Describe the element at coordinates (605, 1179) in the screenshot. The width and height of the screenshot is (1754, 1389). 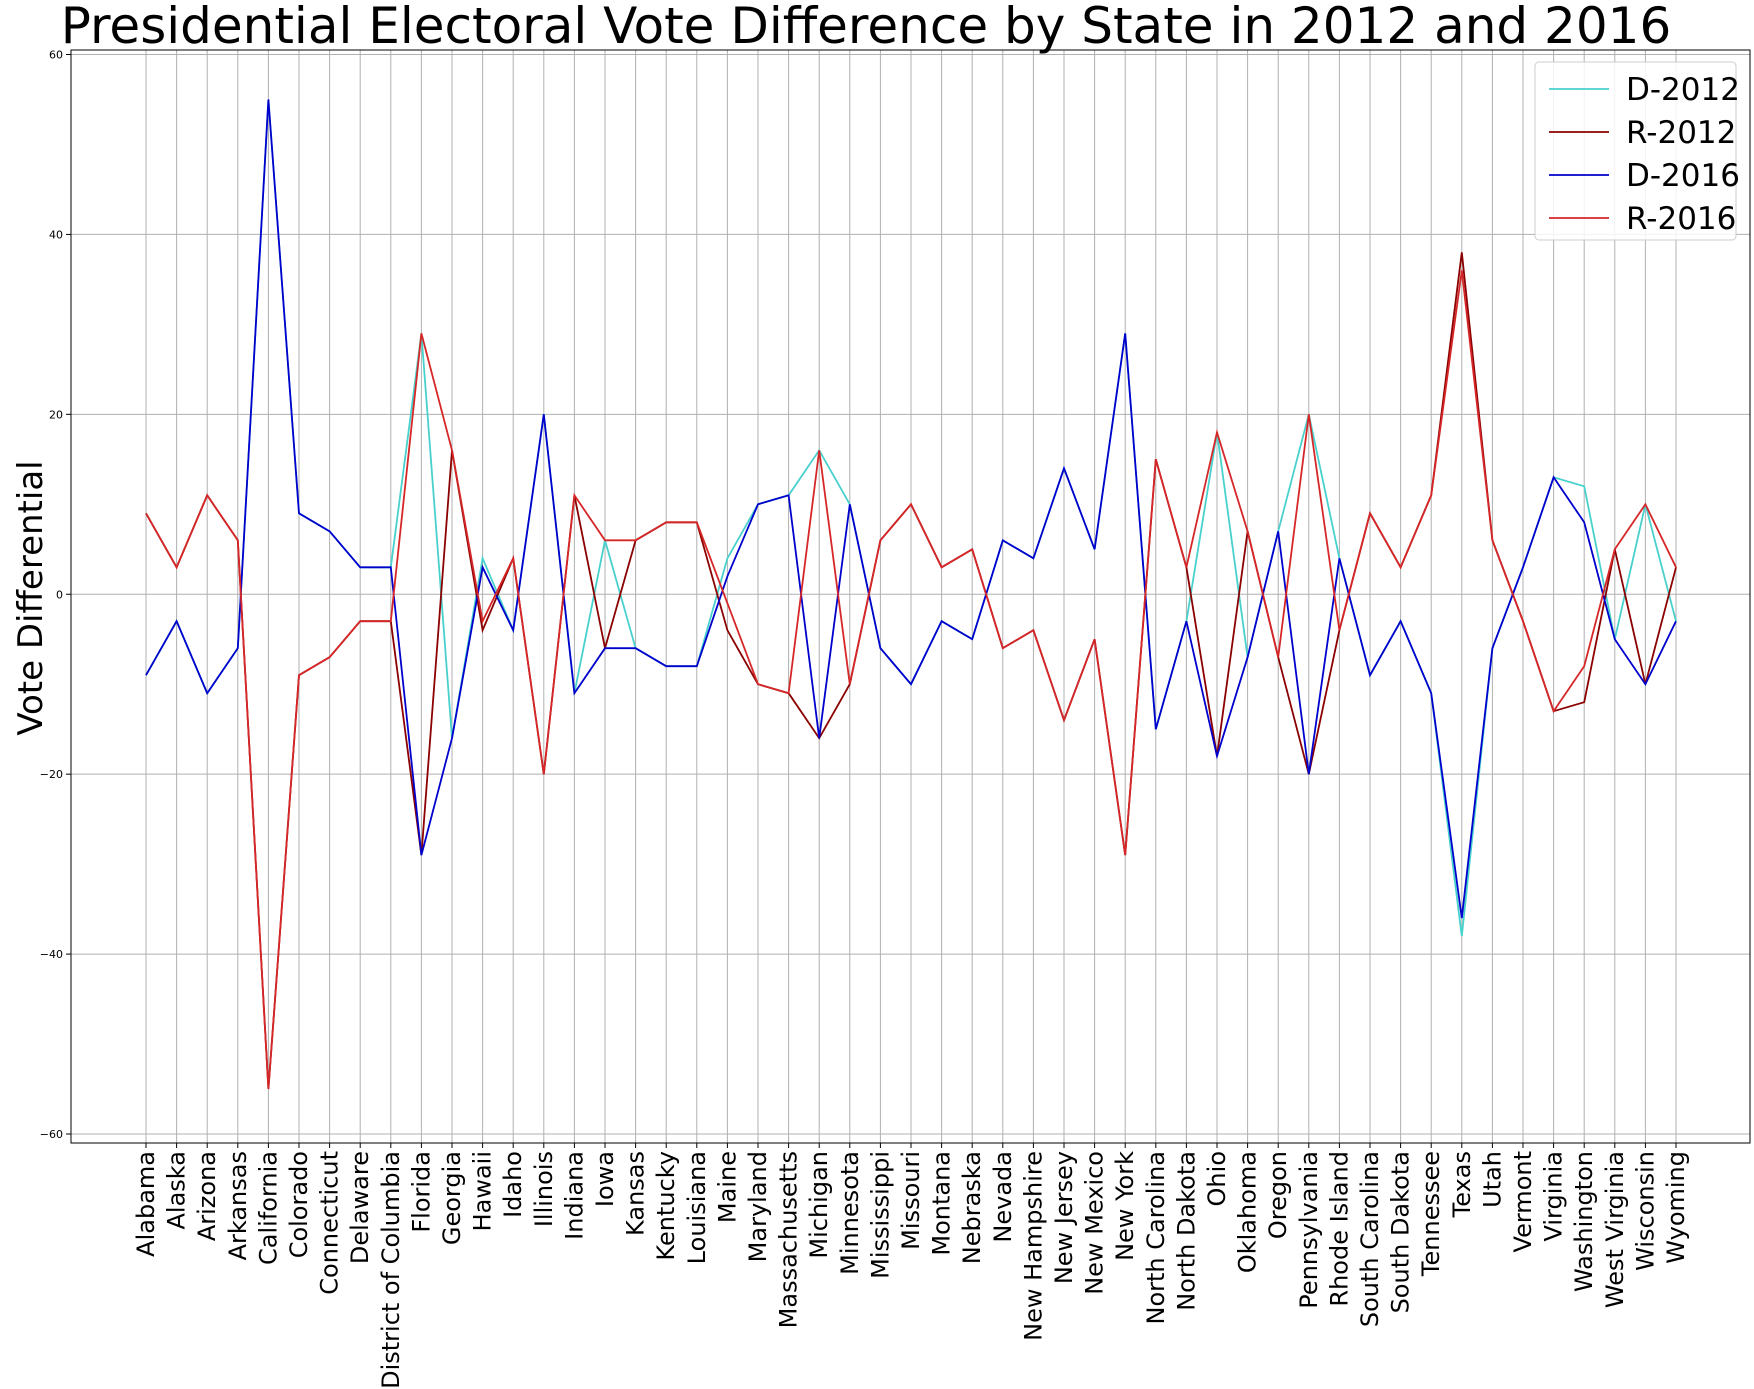
I see `x-tick-label: Iowa` at that location.